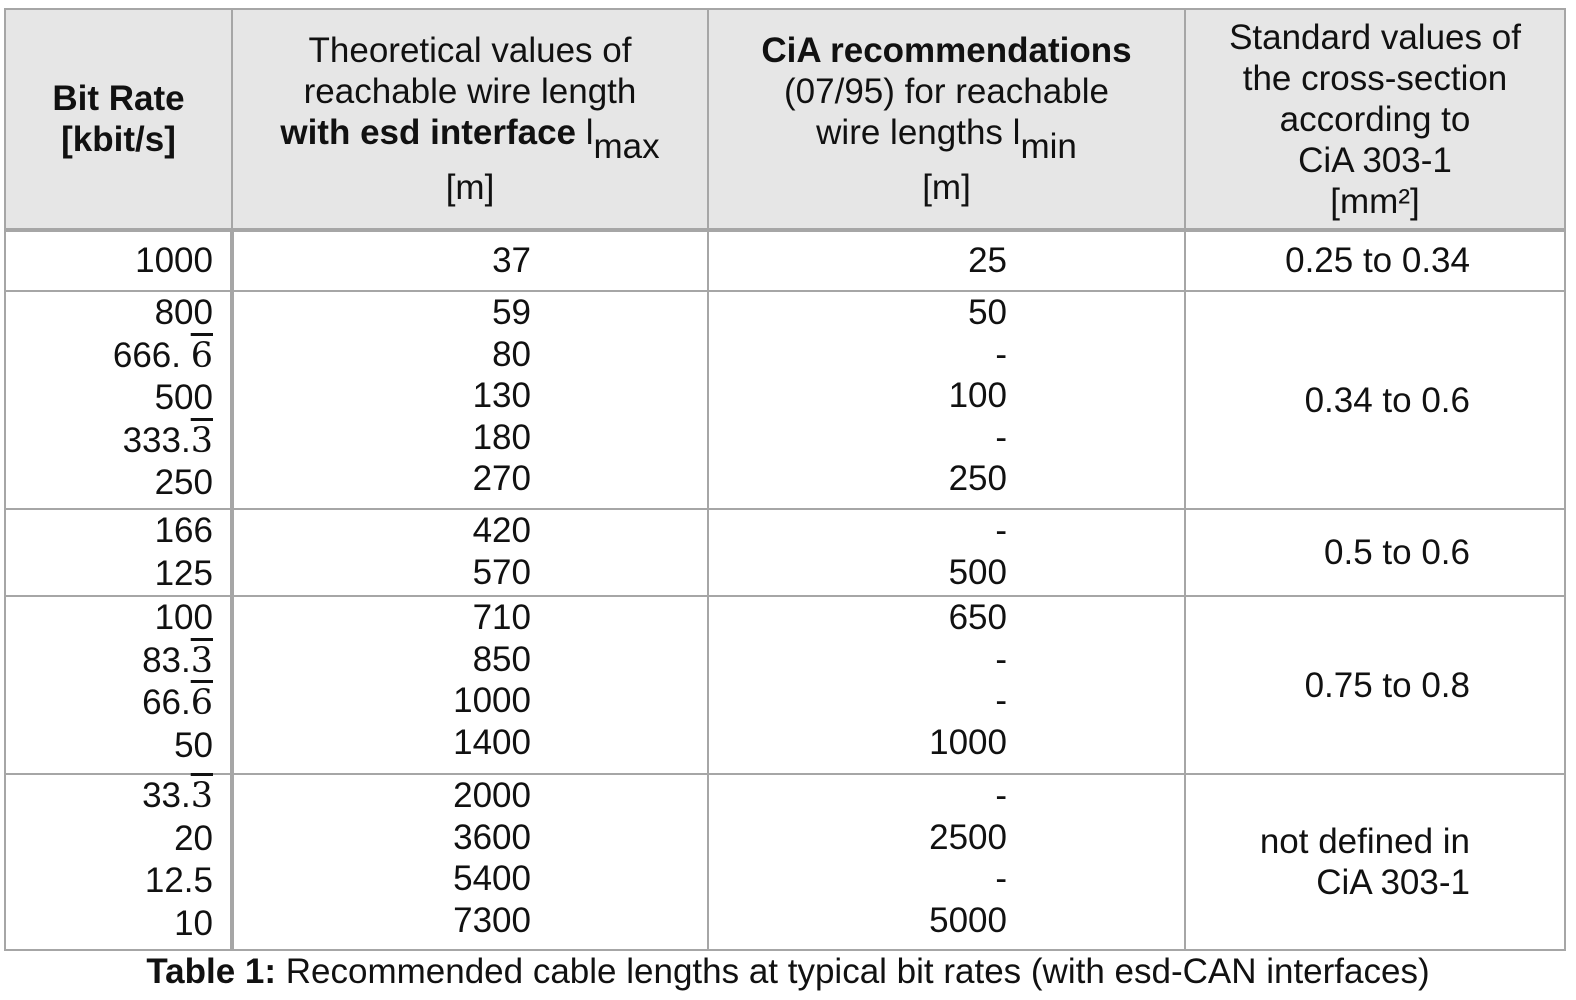 The height and width of the screenshot is (1000, 1576). What do you see at coordinates (1375, 37) in the screenshot?
I see `header-standard-line1: Standard values of` at bounding box center [1375, 37].